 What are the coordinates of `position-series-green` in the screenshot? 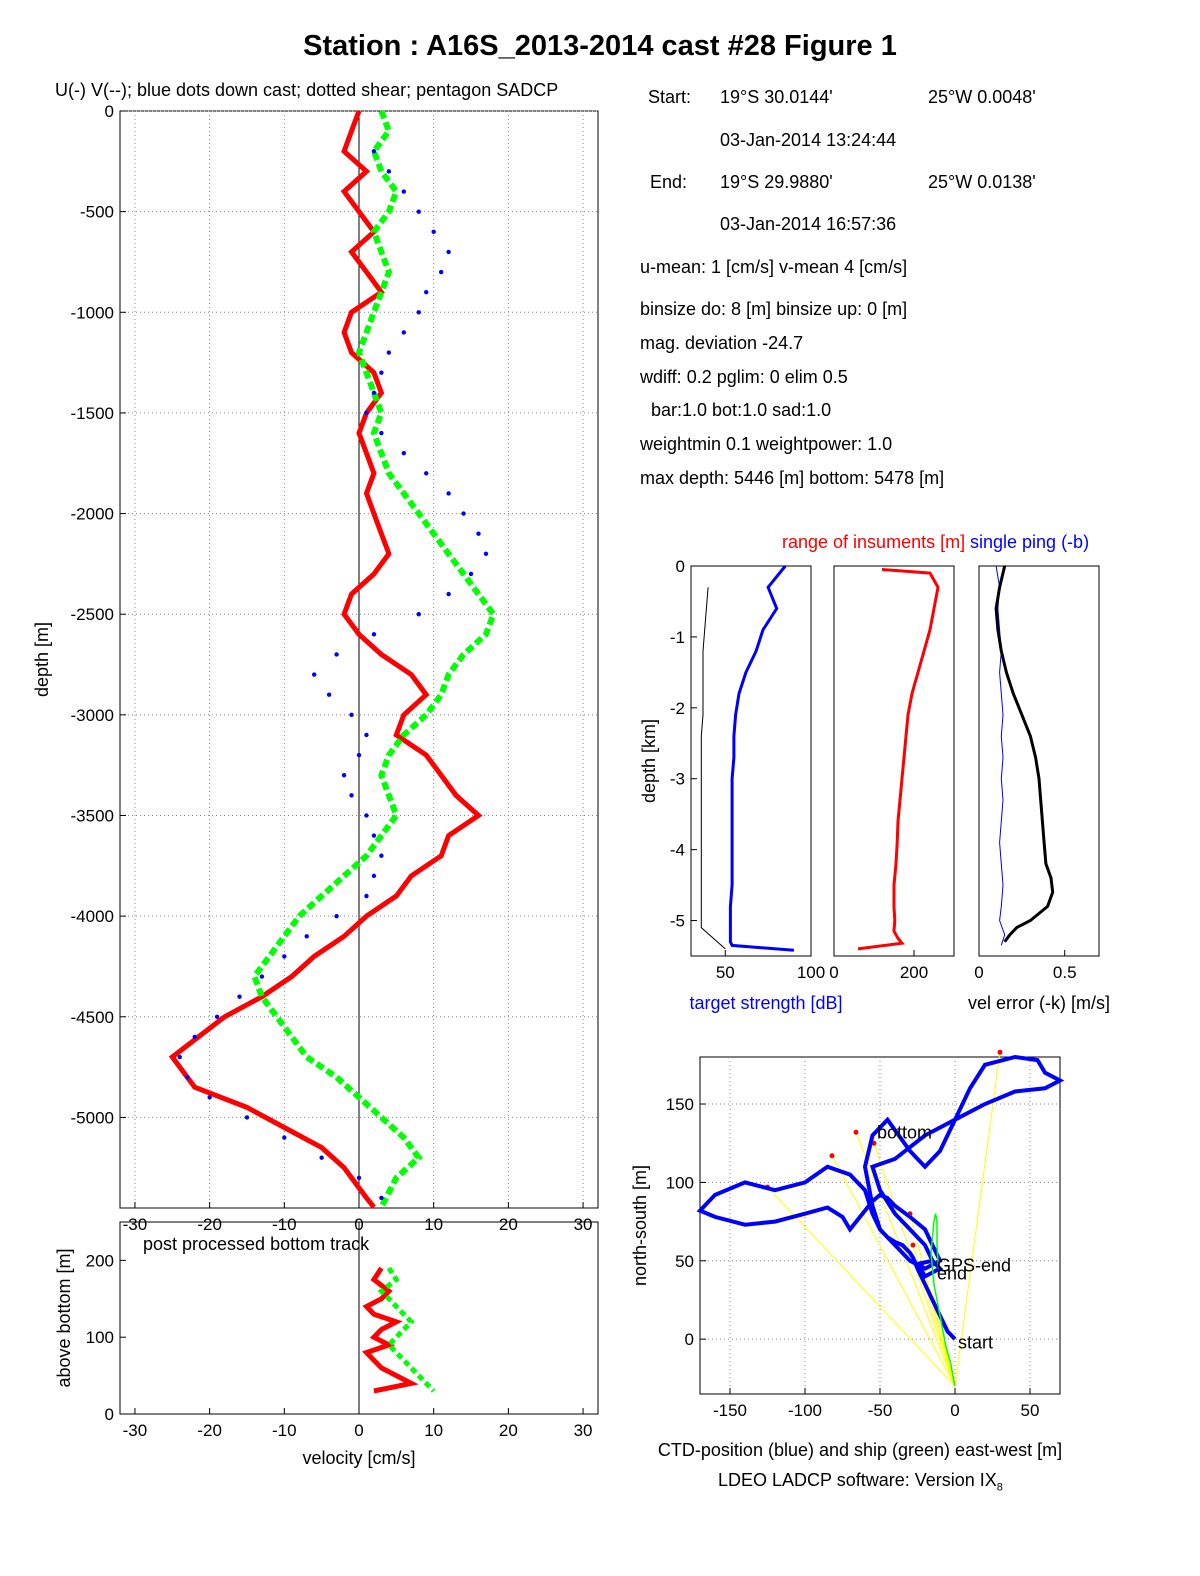 It's located at (943, 1300).